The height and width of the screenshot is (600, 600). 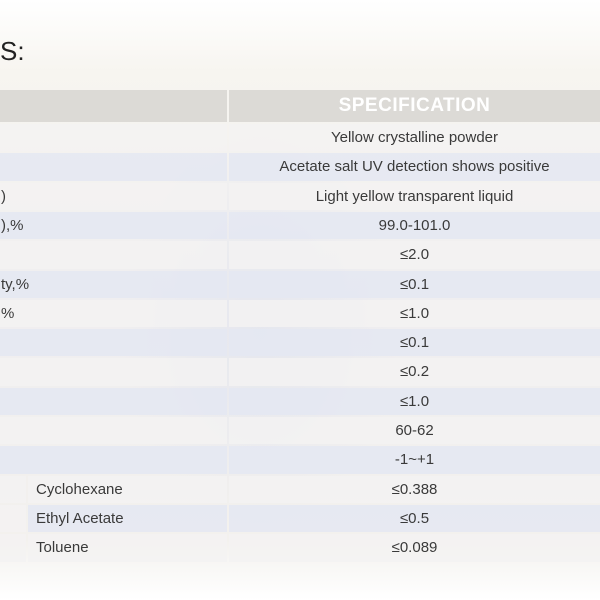 What do you see at coordinates (113, 225) in the screenshot?
I see `item-name: ),%` at bounding box center [113, 225].